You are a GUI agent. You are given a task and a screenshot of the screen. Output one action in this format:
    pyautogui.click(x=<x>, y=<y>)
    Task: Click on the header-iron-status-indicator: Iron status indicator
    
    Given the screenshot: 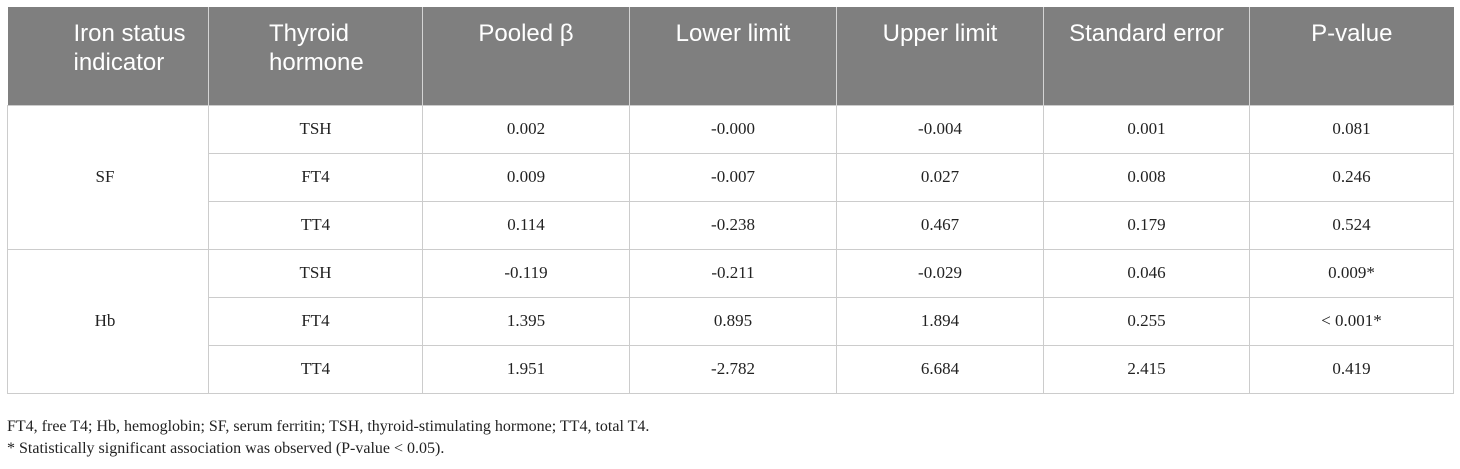 What is the action you would take?
    pyautogui.click(x=108, y=56)
    